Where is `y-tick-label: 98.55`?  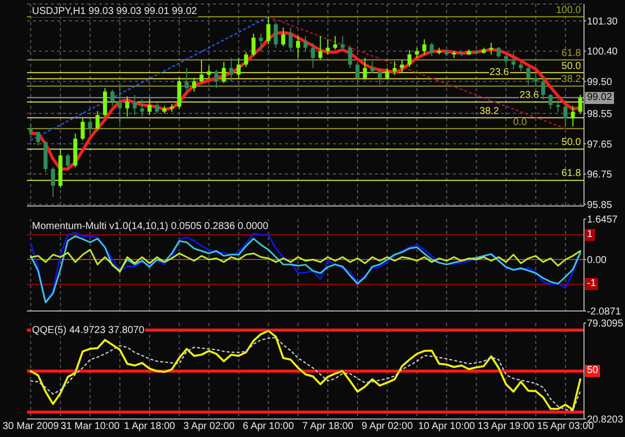
y-tick-label: 98.55 is located at coordinates (599, 114).